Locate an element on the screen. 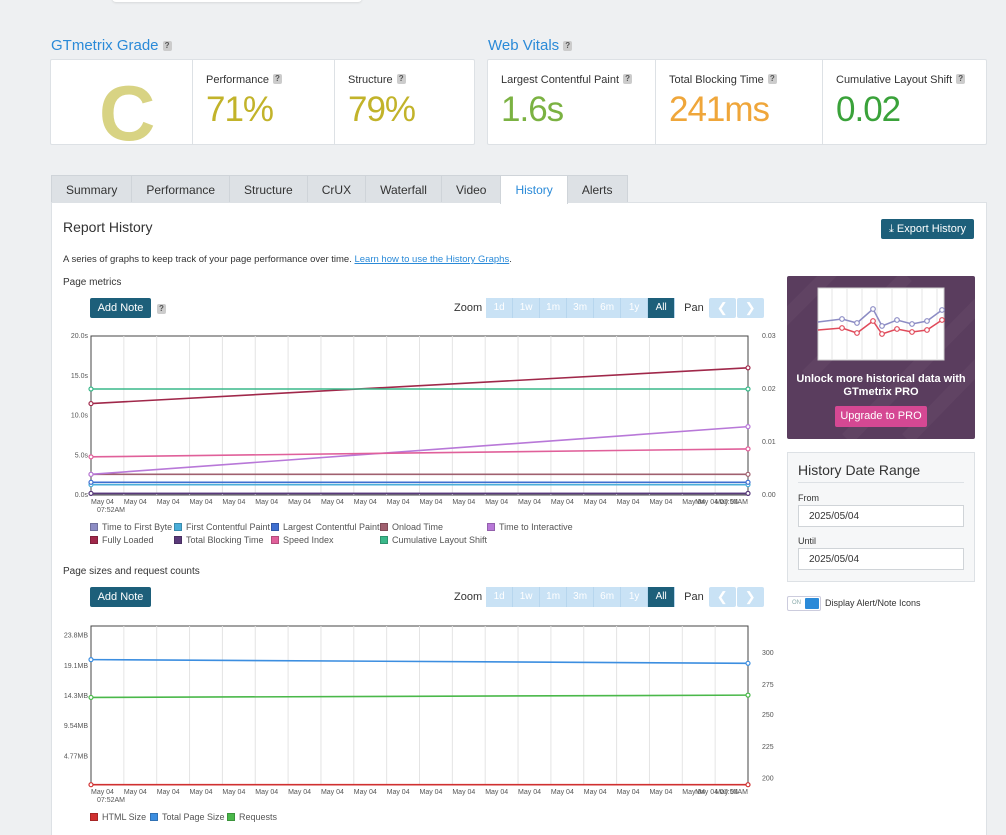  y-left-tick-label: 10.0s is located at coordinates (80, 416).